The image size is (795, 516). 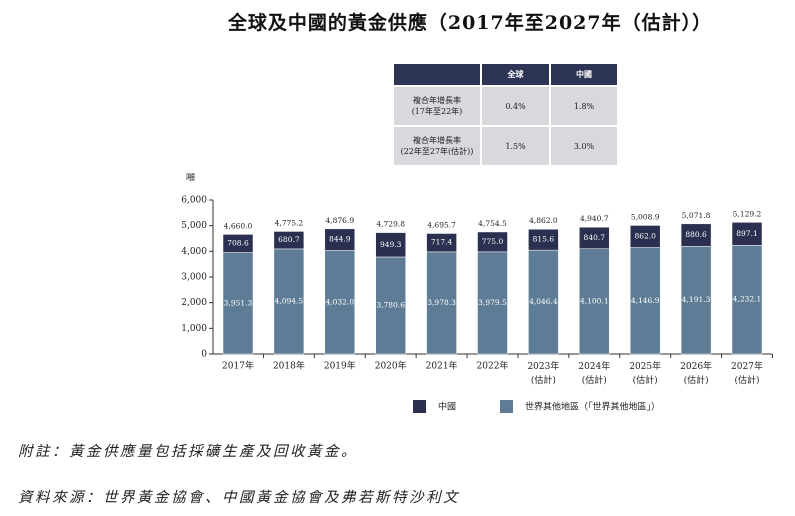 What do you see at coordinates (492, 223) in the screenshot?
I see `total-label: 4,754.5` at bounding box center [492, 223].